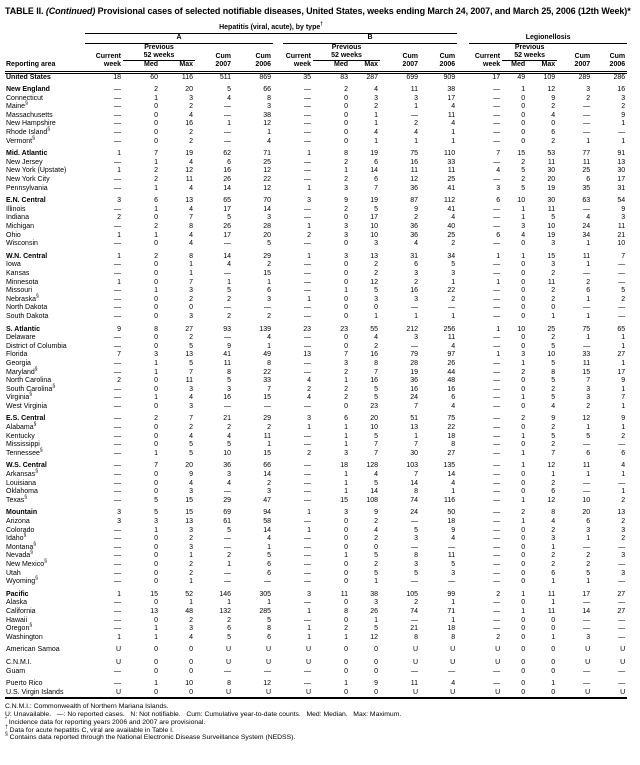 The height and width of the screenshot is (765, 640). What do you see at coordinates (316, 663) in the screenshot?
I see `table-row: C.N.M.I. U 0 0 U U U 0 0 U U U 0 0 U U` at bounding box center [316, 663].